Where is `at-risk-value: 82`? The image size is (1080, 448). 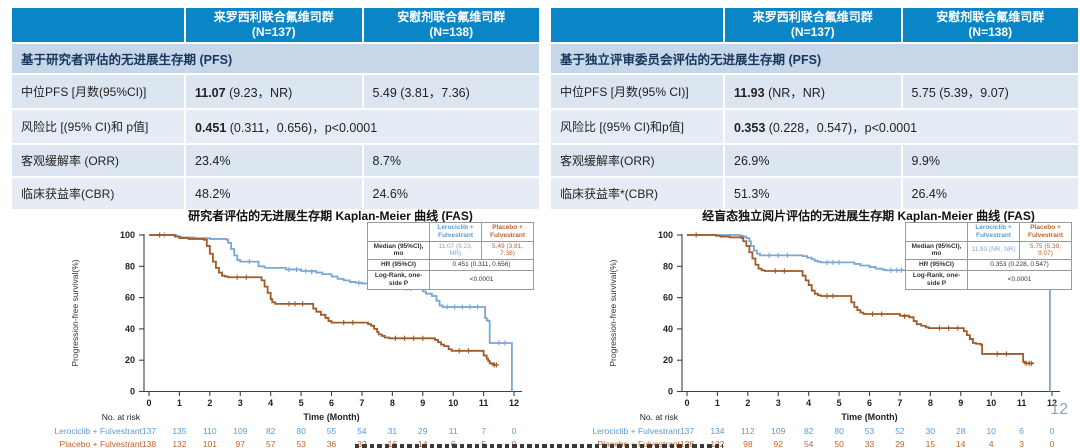 at-risk-value: 82 is located at coordinates (809, 431).